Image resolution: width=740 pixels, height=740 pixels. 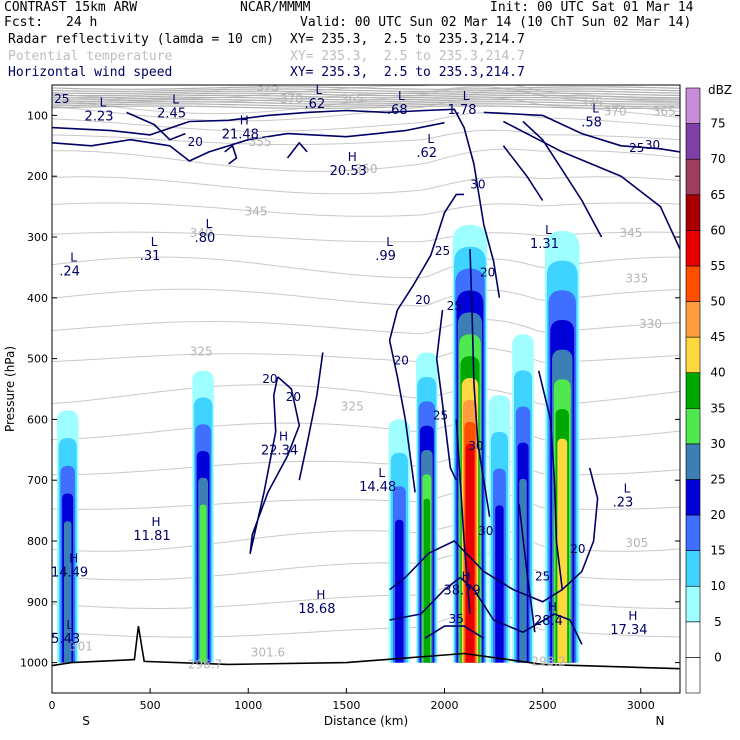 What do you see at coordinates (548, 662) in the screenshot?
I see `isentrope-label: 298.2` at bounding box center [548, 662].